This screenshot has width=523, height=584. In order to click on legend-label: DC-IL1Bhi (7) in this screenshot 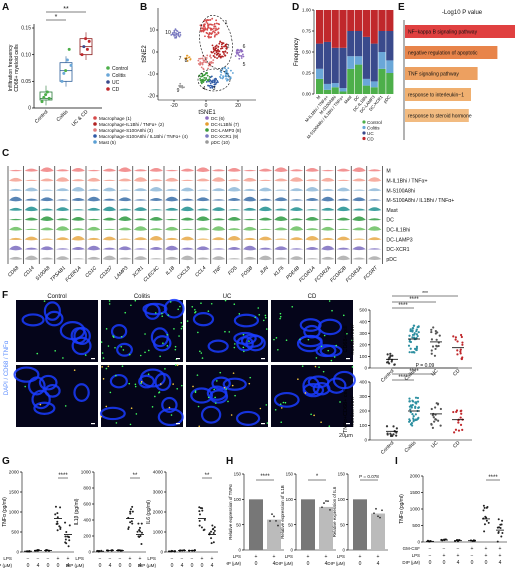, I will do `click(225, 124)`.